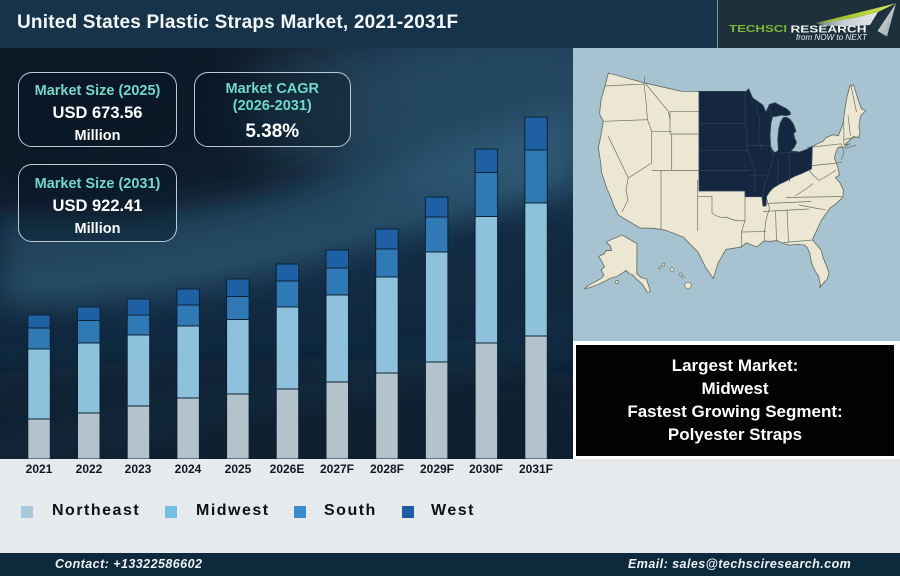 The height and width of the screenshot is (576, 900). I want to click on svg-text: RESEARCH, so click(829, 30).